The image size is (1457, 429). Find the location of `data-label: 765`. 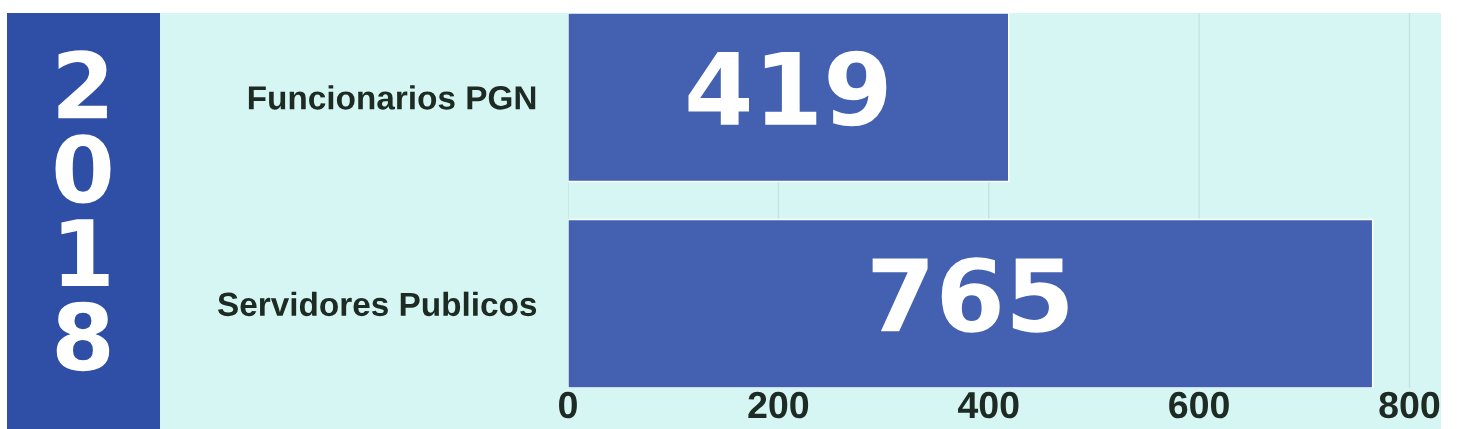

data-label: 765 is located at coordinates (970, 295).